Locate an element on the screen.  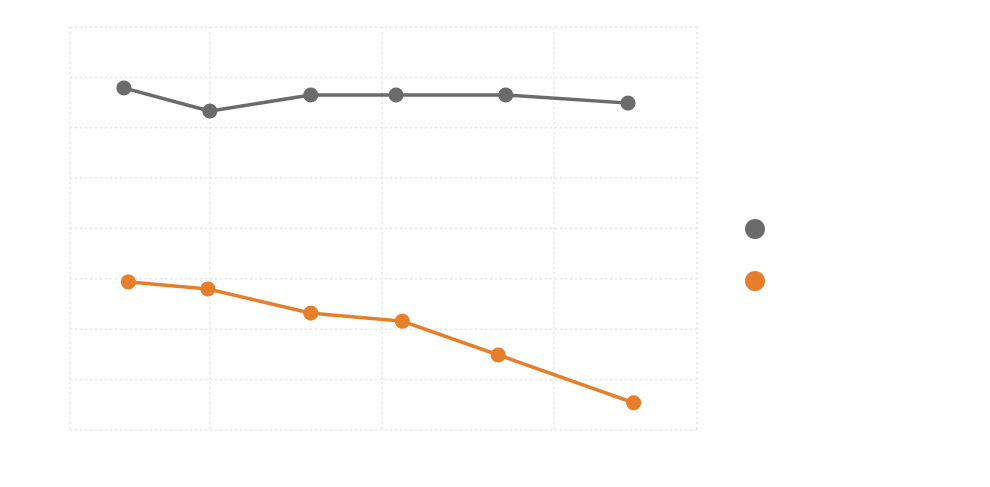
legend is located at coordinates (755, 255).